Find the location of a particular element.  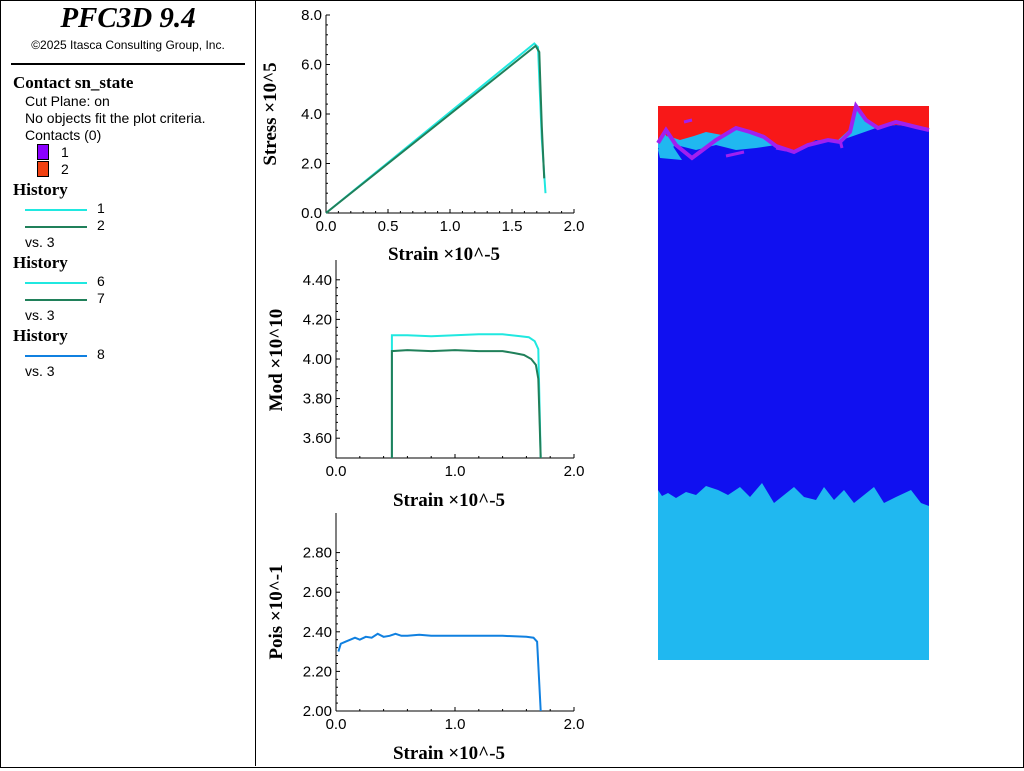

state-1-label: 1 is located at coordinates (65, 152).